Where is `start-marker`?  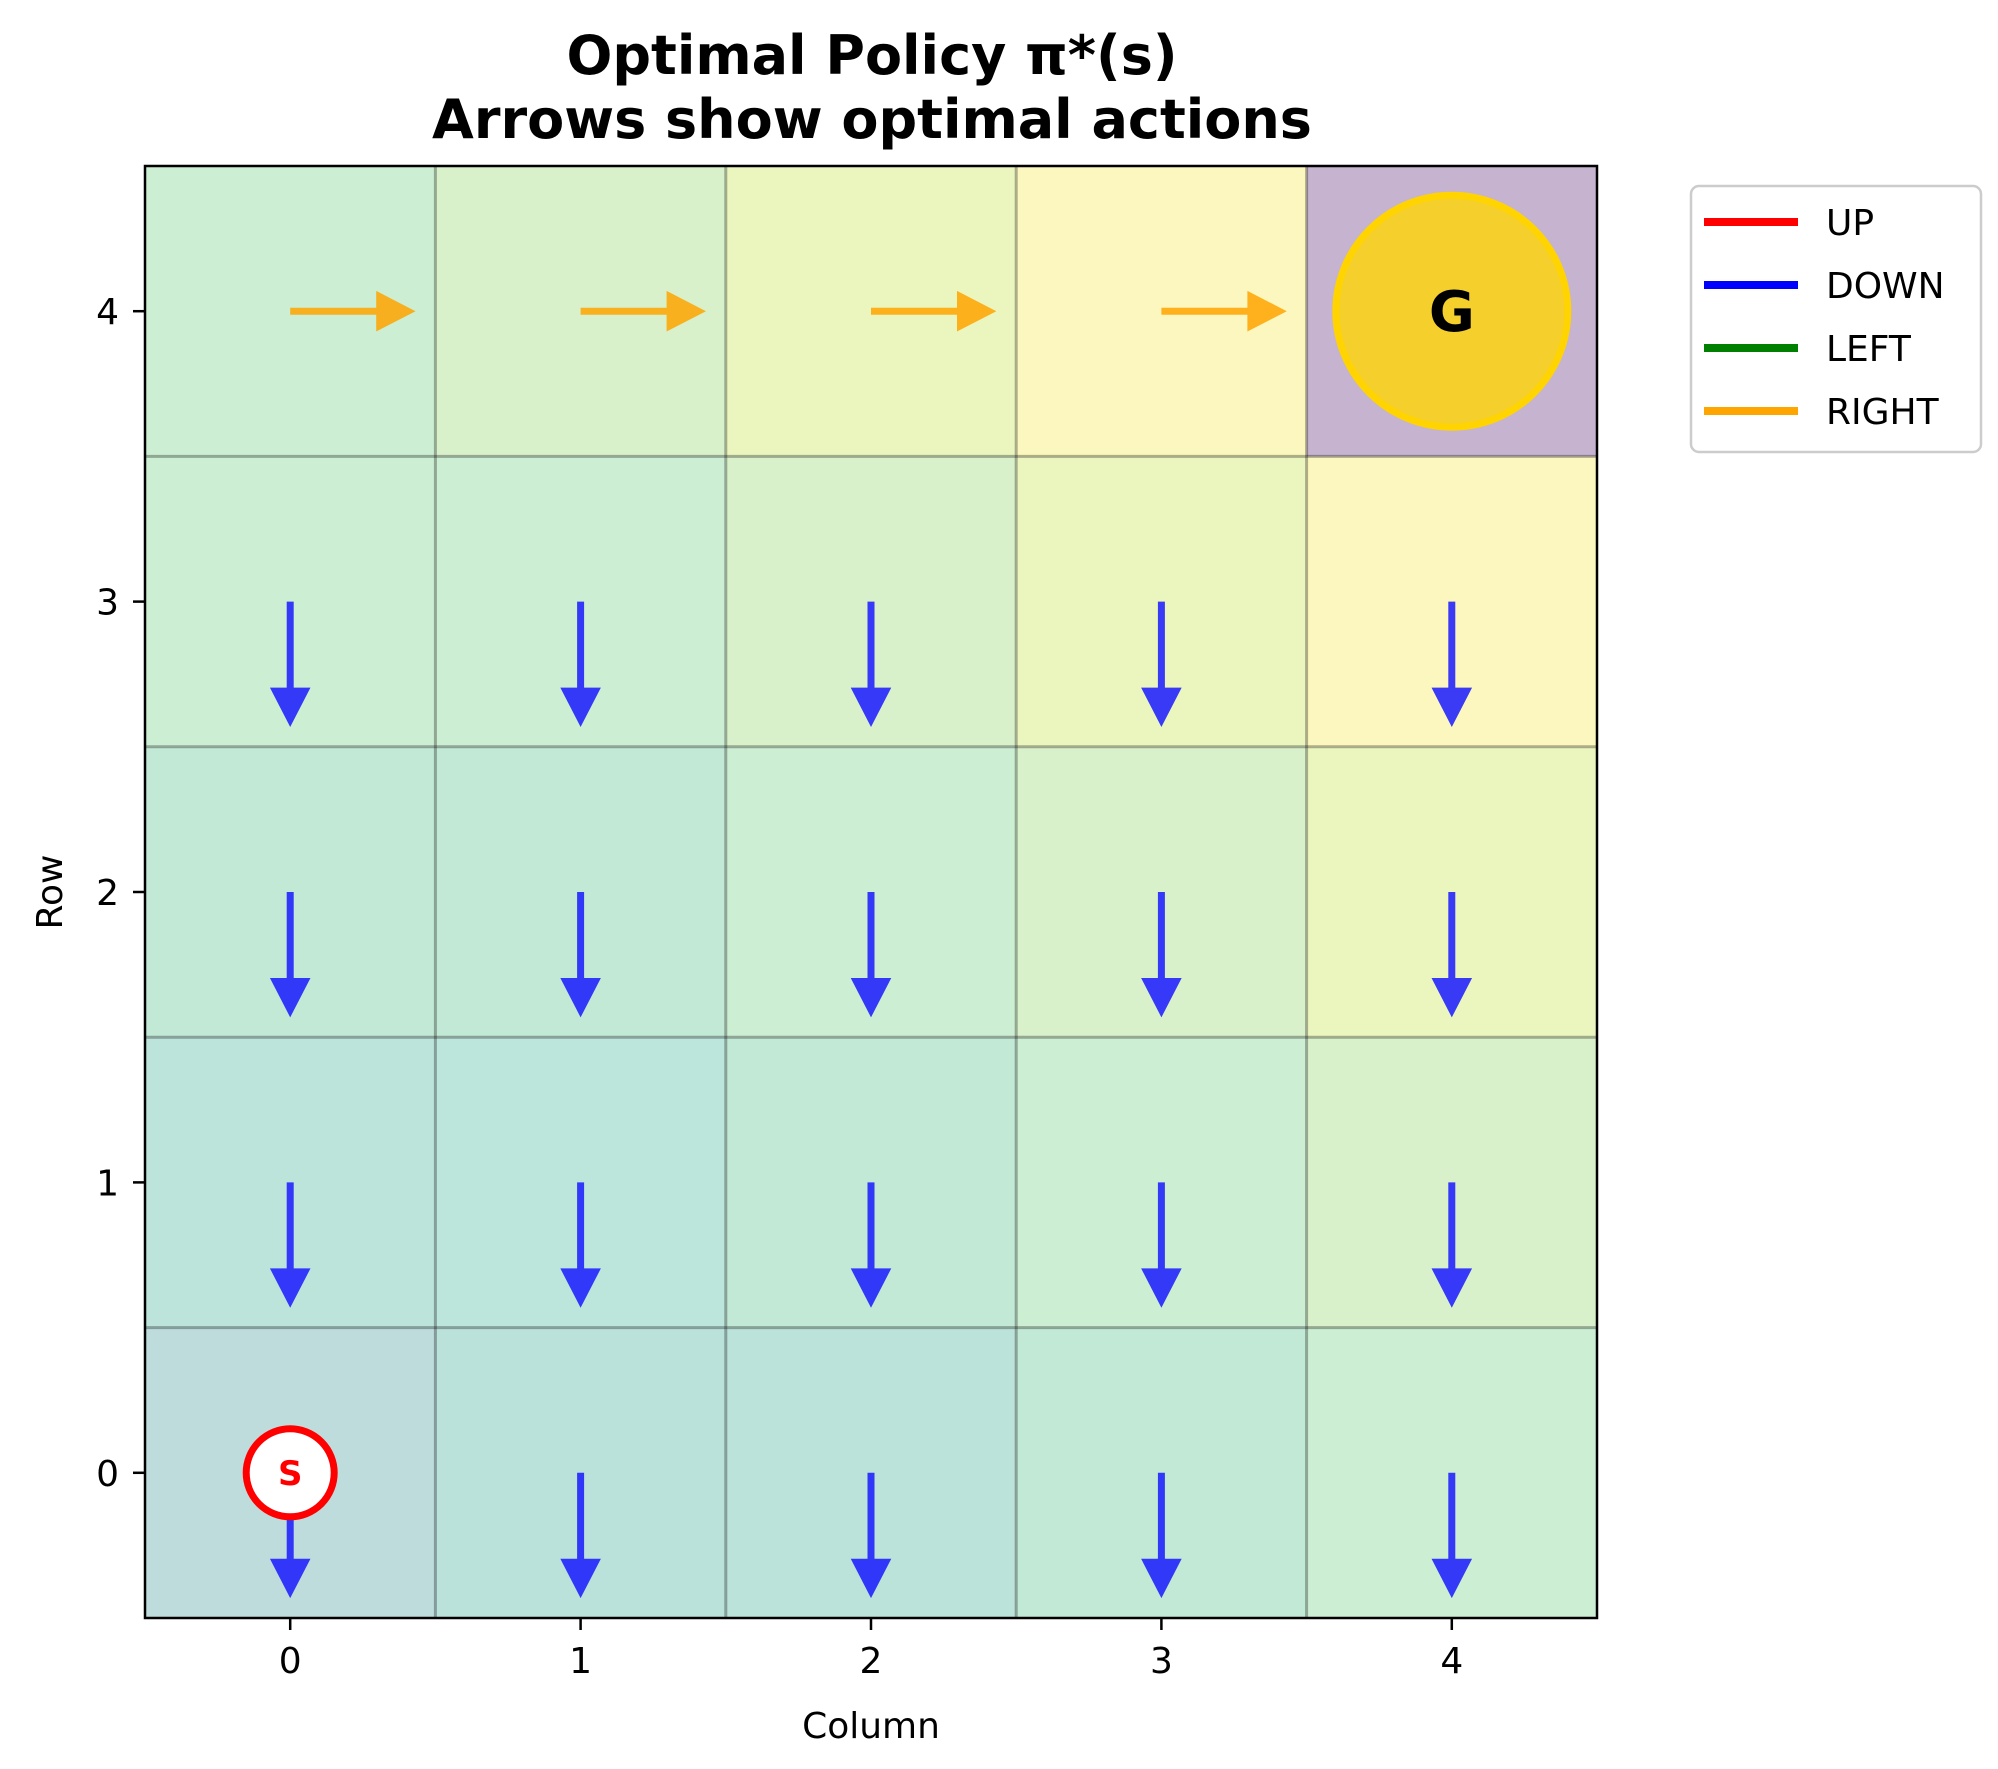 start-marker is located at coordinates (290, 1473).